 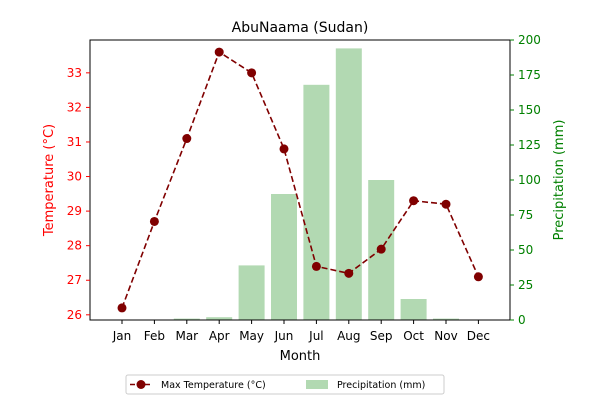 I want to click on temperature-point-jan, so click(x=122, y=308).